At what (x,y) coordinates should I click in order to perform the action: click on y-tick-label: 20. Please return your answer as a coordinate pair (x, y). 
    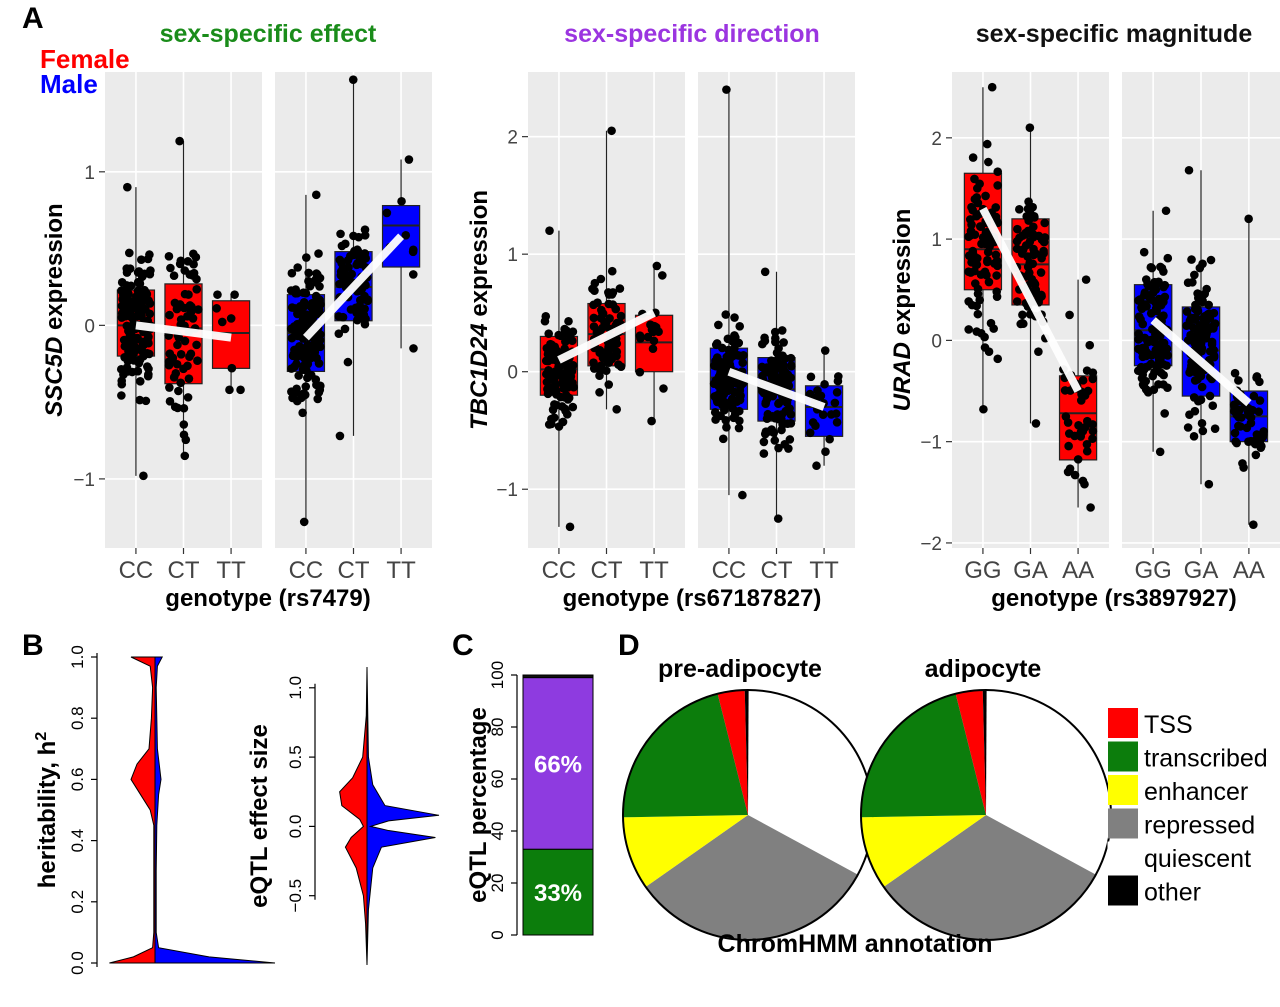
    Looking at the image, I should click on (497, 883).